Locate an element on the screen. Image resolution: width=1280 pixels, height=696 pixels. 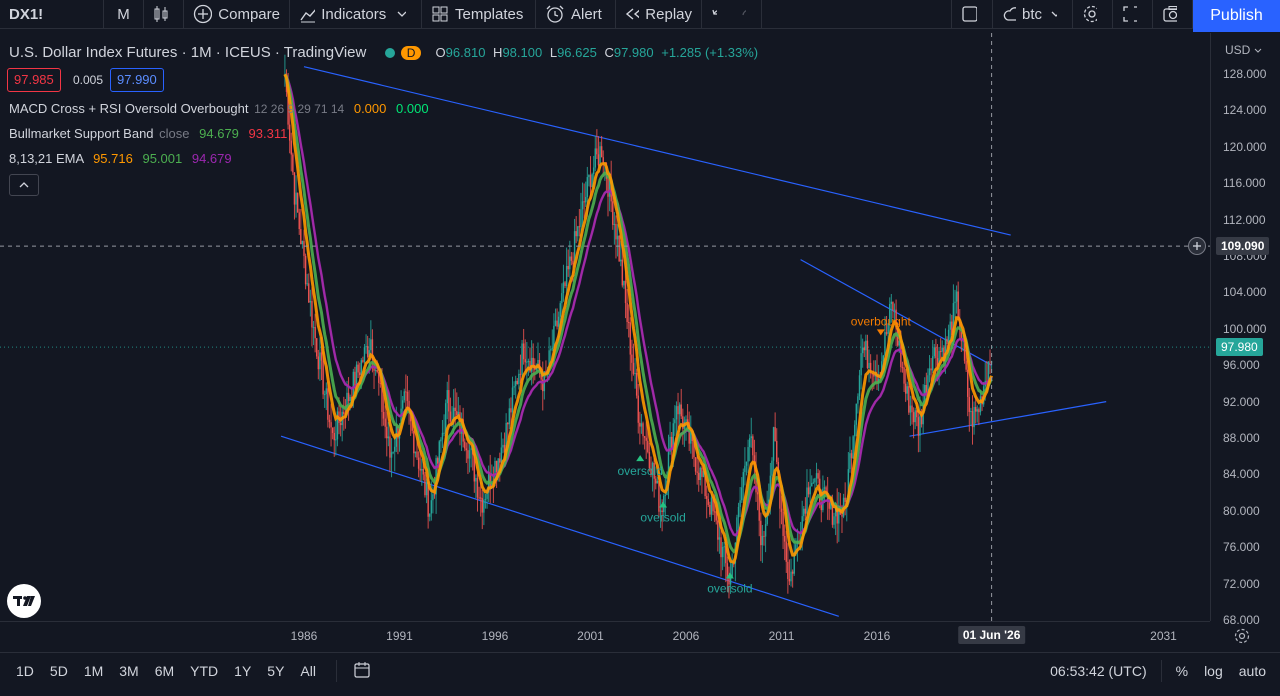
fullscreen-toggle-button is located at coordinates (972, 14).